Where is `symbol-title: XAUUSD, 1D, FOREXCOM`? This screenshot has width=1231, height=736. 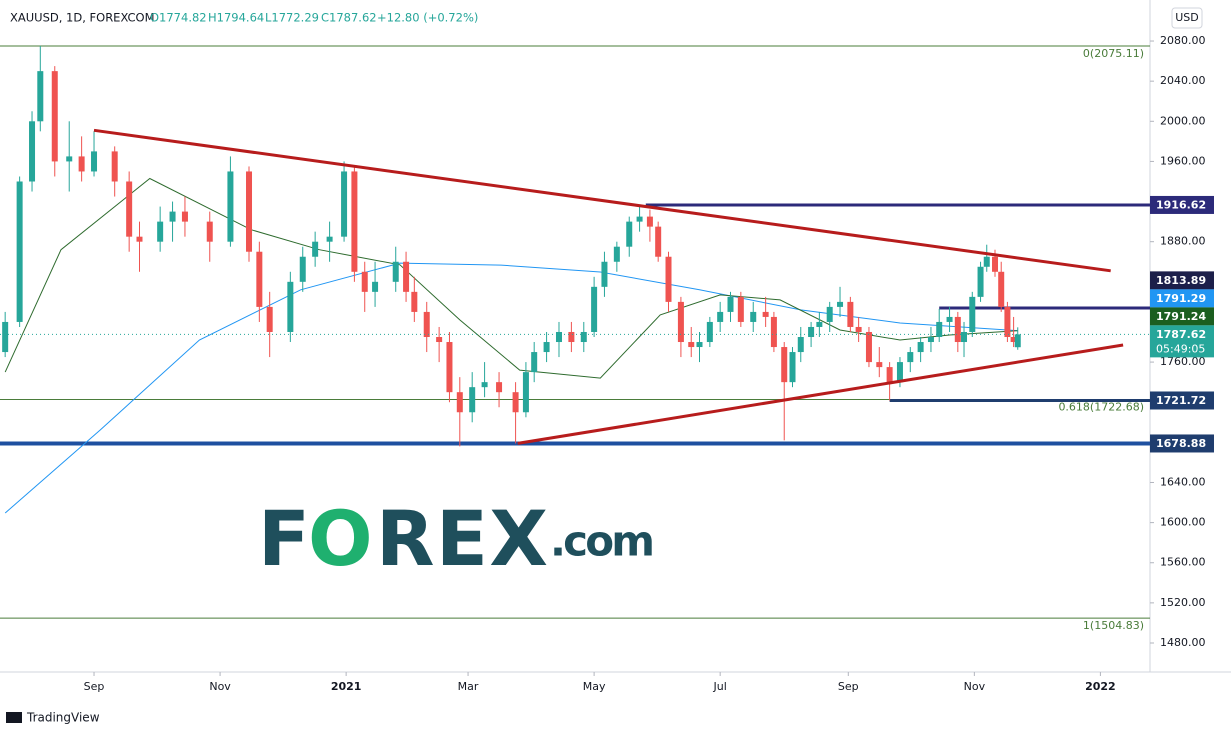 symbol-title: XAUUSD, 1D, FOREXCOM is located at coordinates (82, 18).